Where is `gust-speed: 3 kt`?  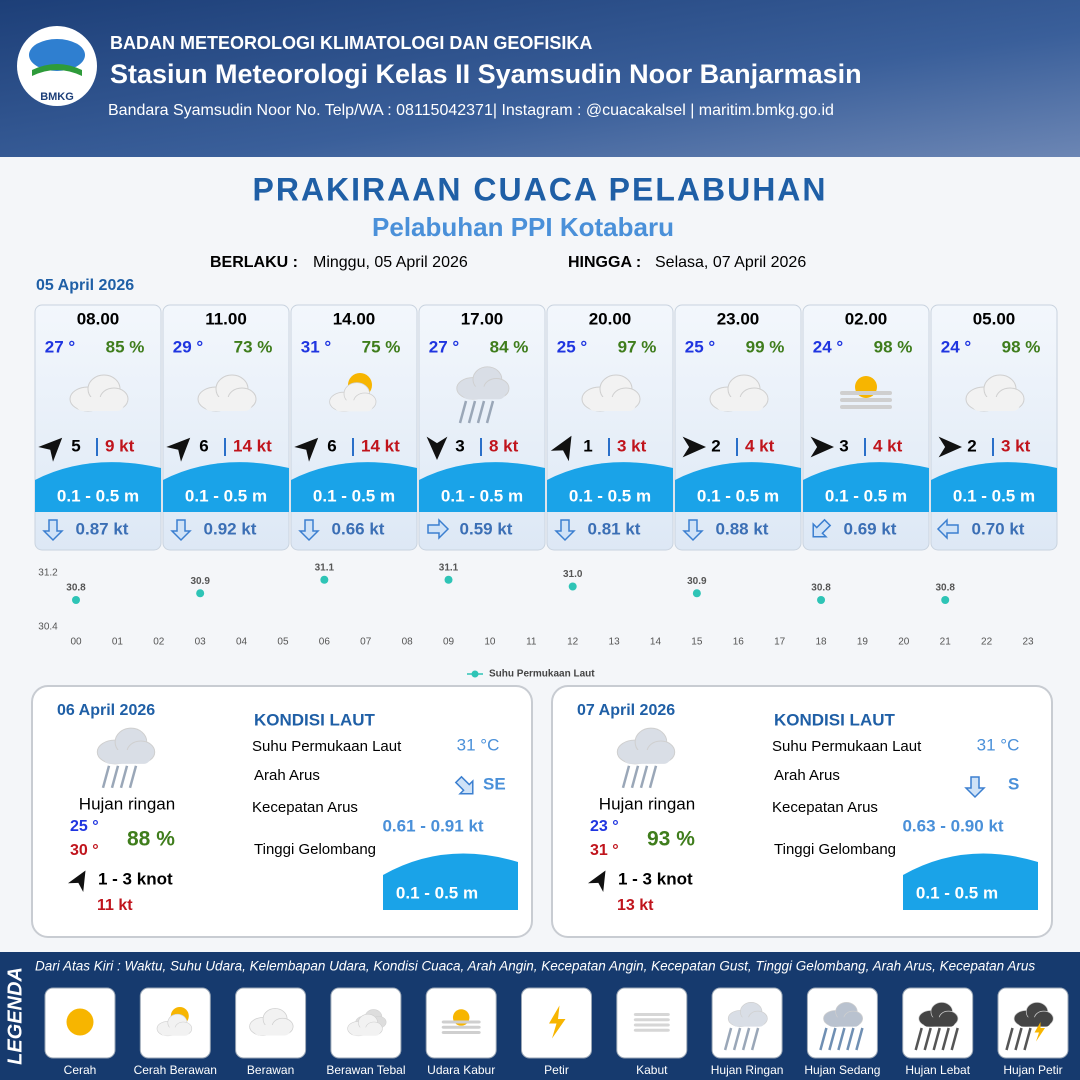
gust-speed: 3 kt is located at coordinates (632, 445).